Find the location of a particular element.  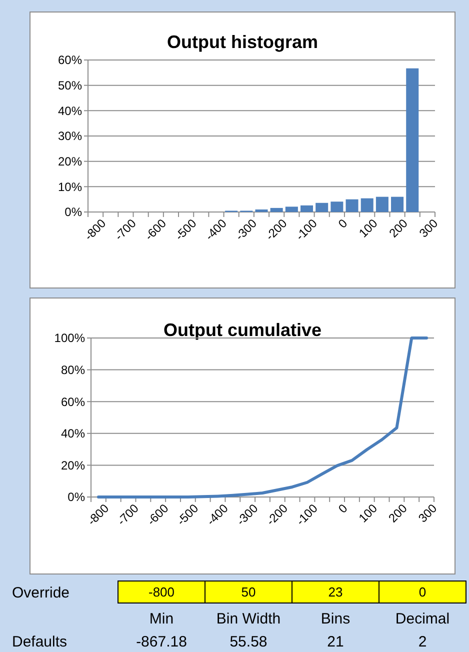

text: Defaults is located at coordinates (40, 641).